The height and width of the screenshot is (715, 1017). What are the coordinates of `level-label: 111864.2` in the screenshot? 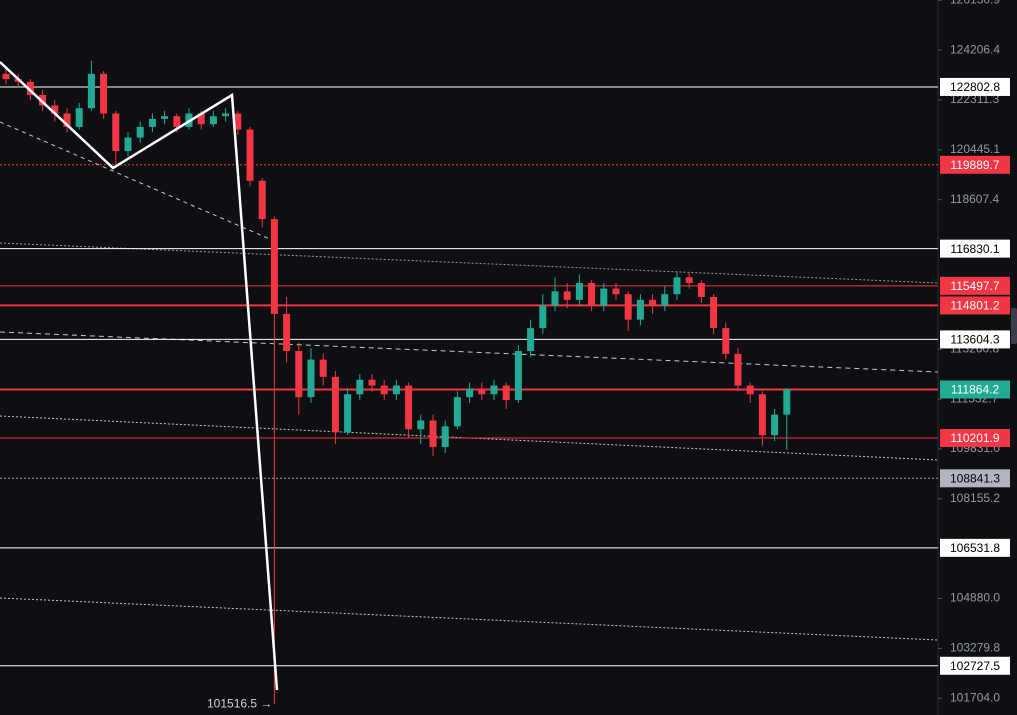 It's located at (975, 390).